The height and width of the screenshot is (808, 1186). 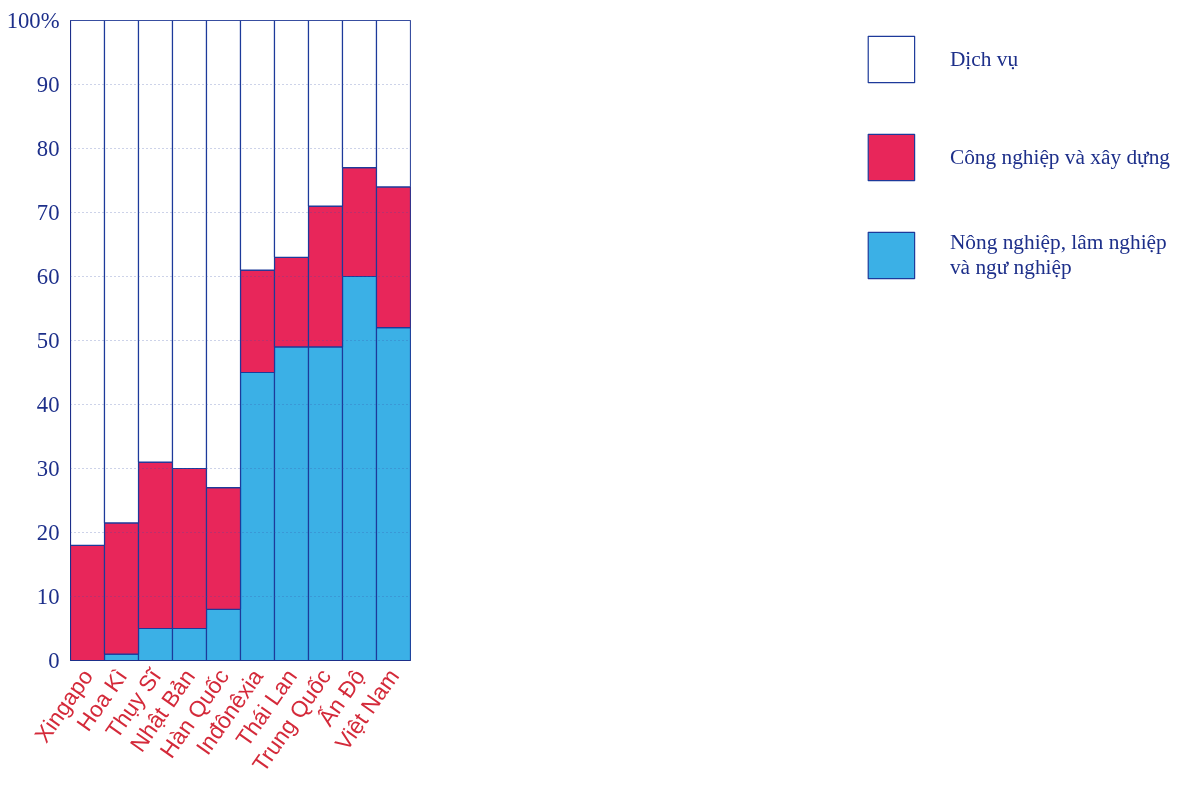 I want to click on legend-label: Dịch vụ, so click(x=984, y=59).